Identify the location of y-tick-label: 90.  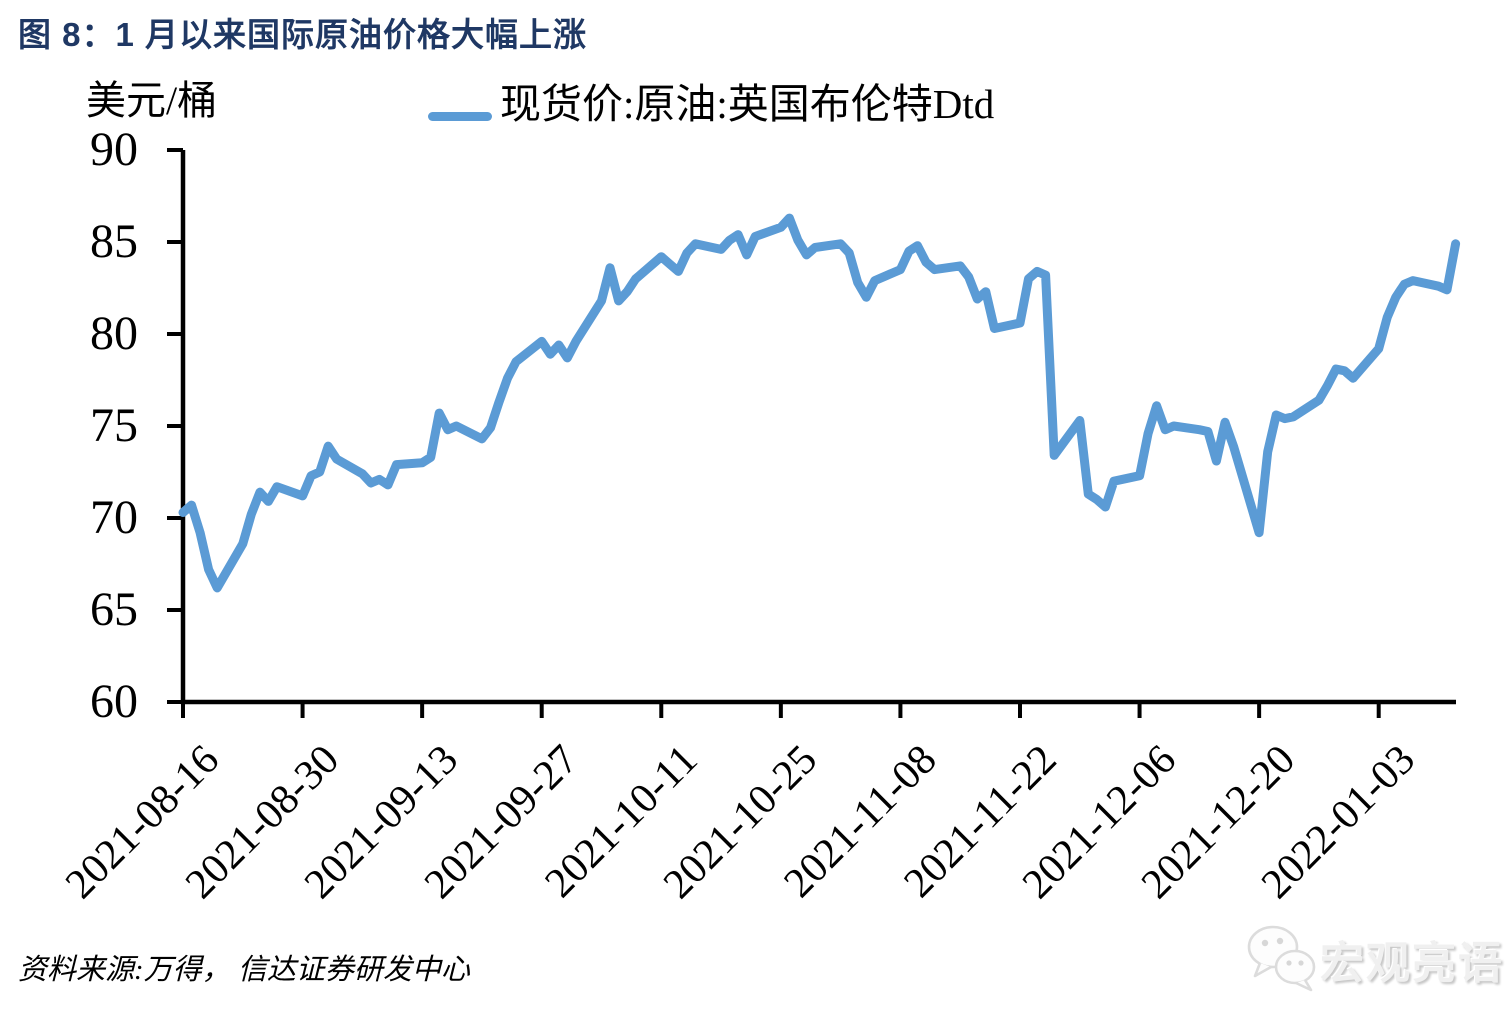
(114, 149).